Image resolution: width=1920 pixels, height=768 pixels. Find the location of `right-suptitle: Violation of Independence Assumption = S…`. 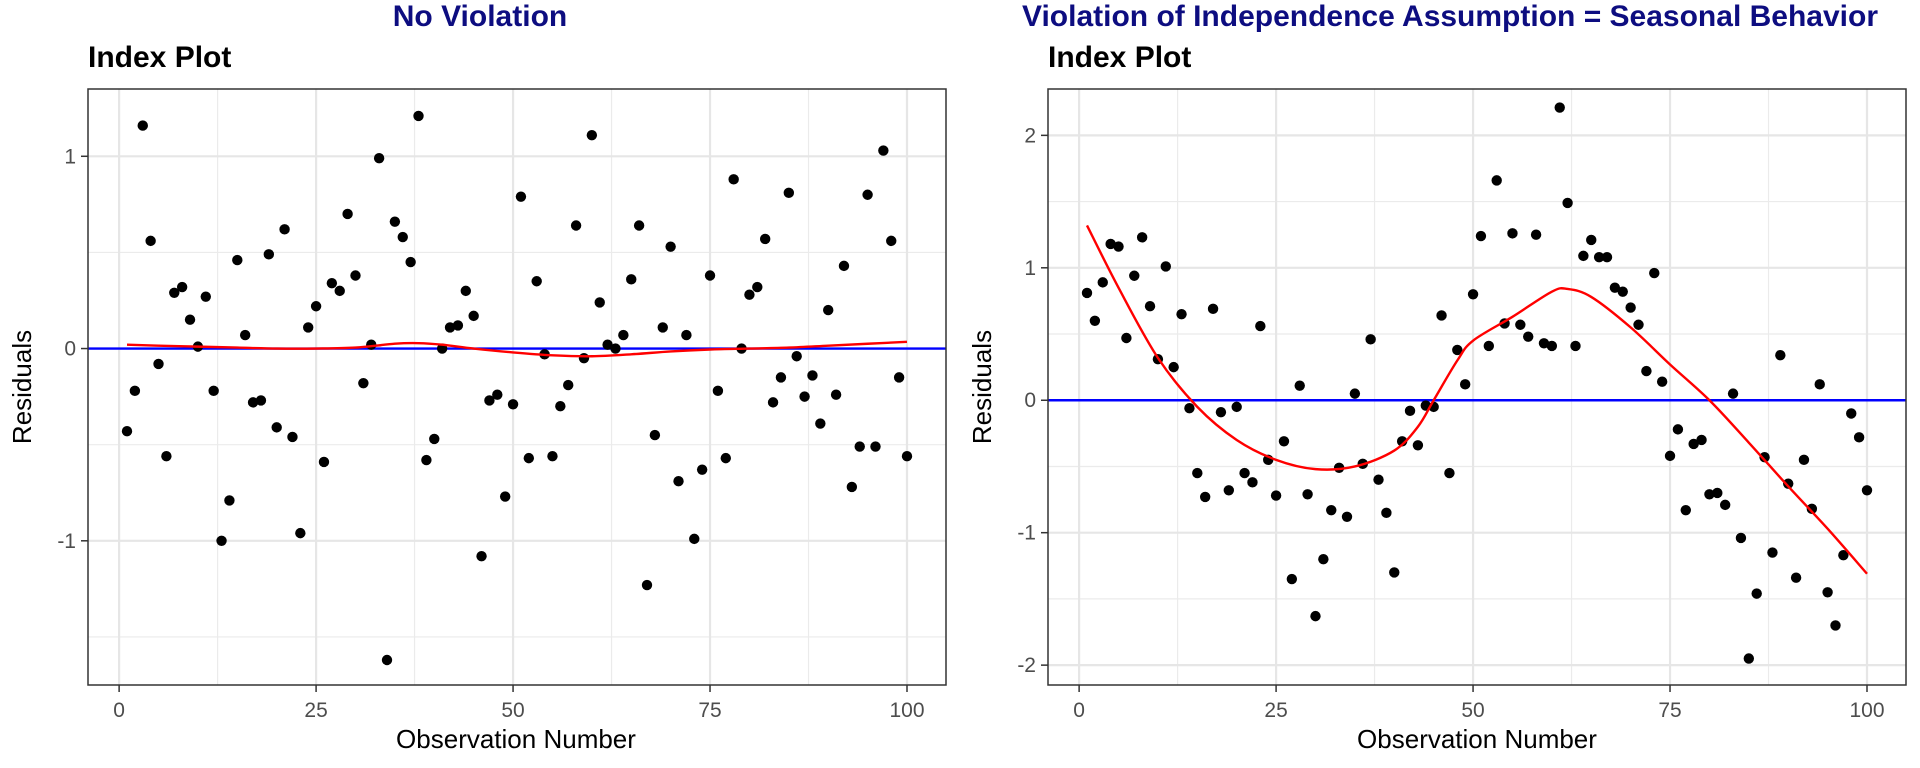

right-suptitle: Violation of Independence Assumption = S… is located at coordinates (1450, 16).